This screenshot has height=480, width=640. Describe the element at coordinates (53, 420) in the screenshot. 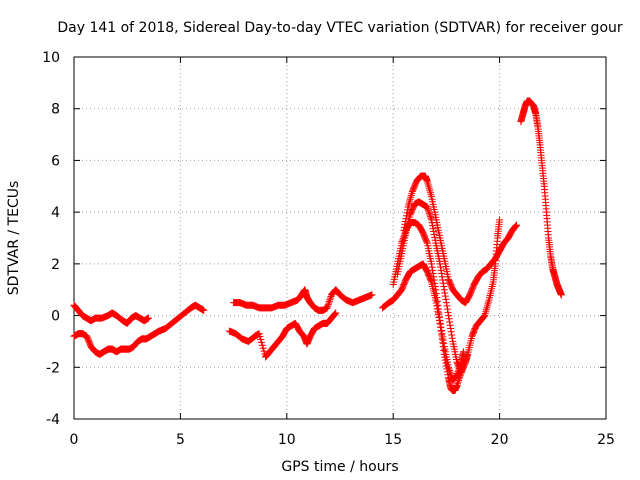

I see `y-tick-label: -4` at that location.